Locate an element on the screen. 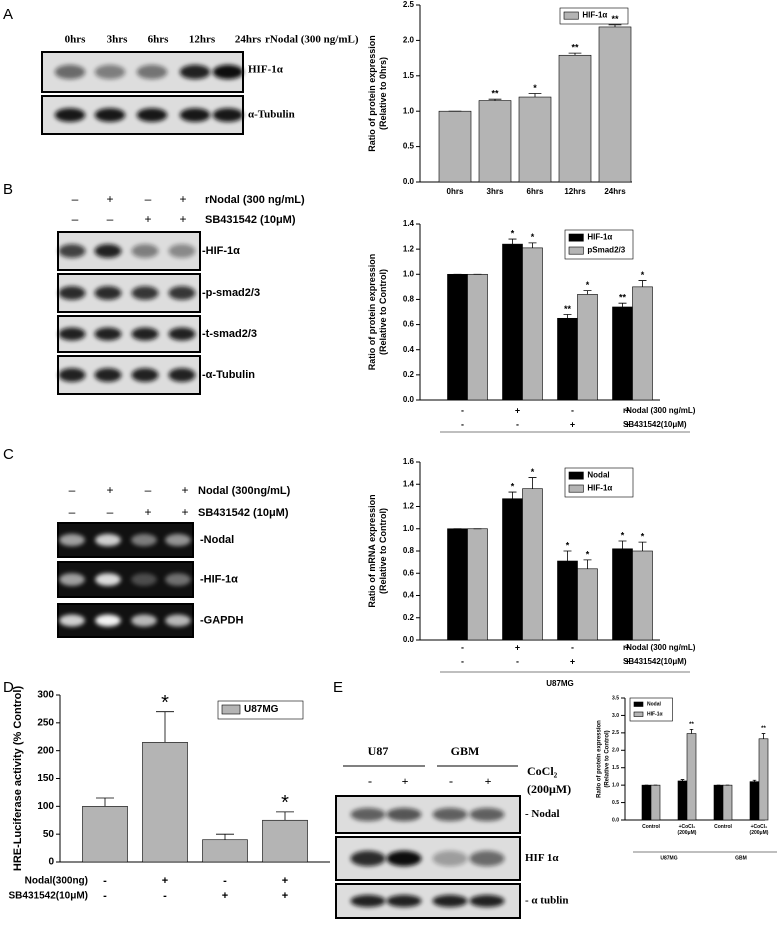 This screenshot has width=777, height=930. y-tick-label: 1.0 is located at coordinates (409, 110).